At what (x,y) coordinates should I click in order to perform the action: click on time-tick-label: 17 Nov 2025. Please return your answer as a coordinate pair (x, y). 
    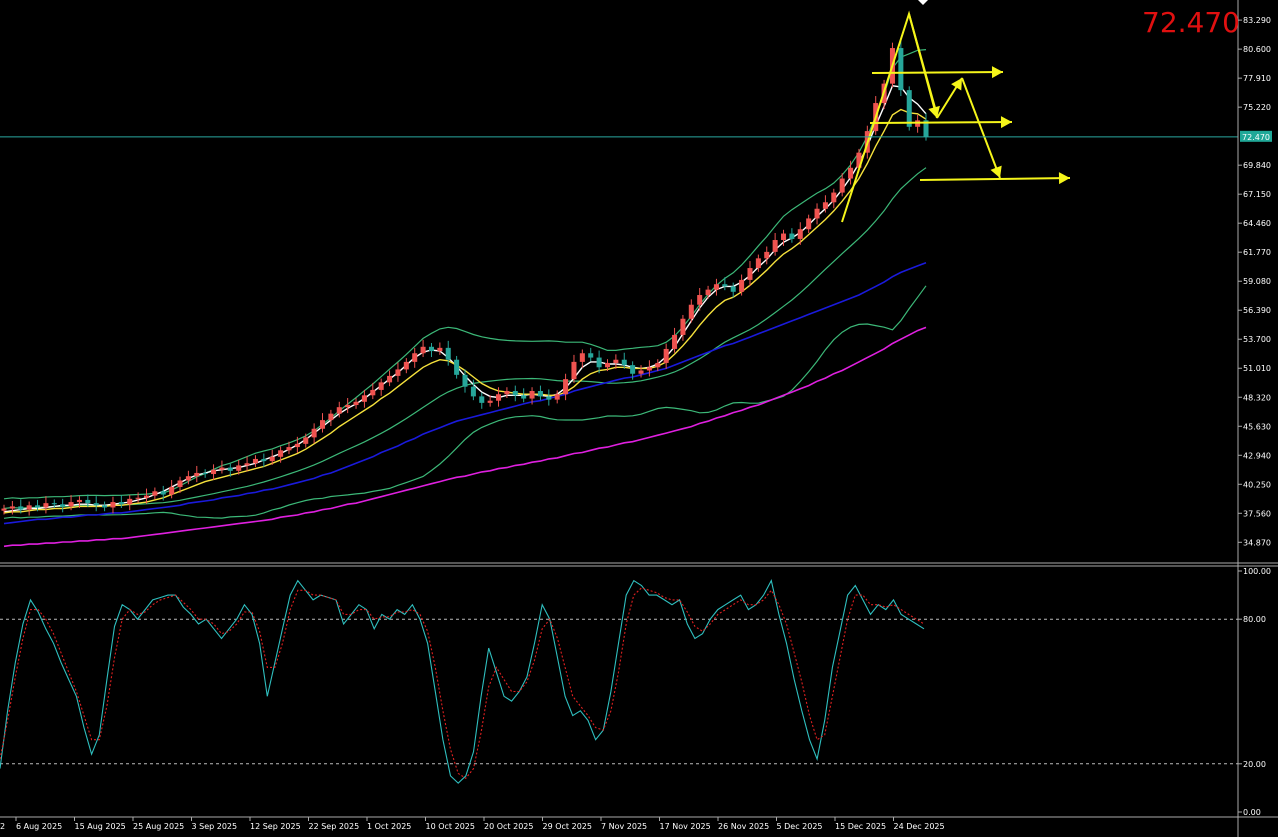
    Looking at the image, I should click on (685, 826).